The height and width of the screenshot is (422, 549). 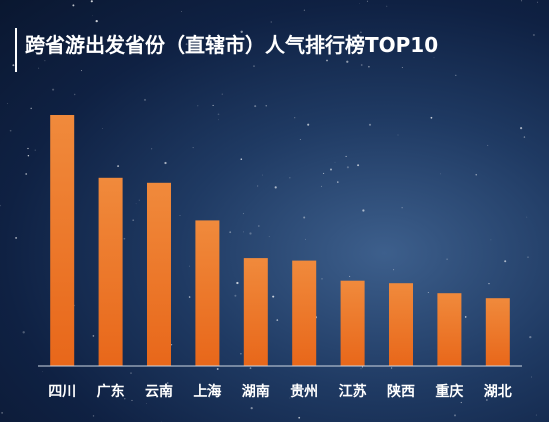 What do you see at coordinates (62, 392) in the screenshot?
I see `x-tick-label: 四川` at bounding box center [62, 392].